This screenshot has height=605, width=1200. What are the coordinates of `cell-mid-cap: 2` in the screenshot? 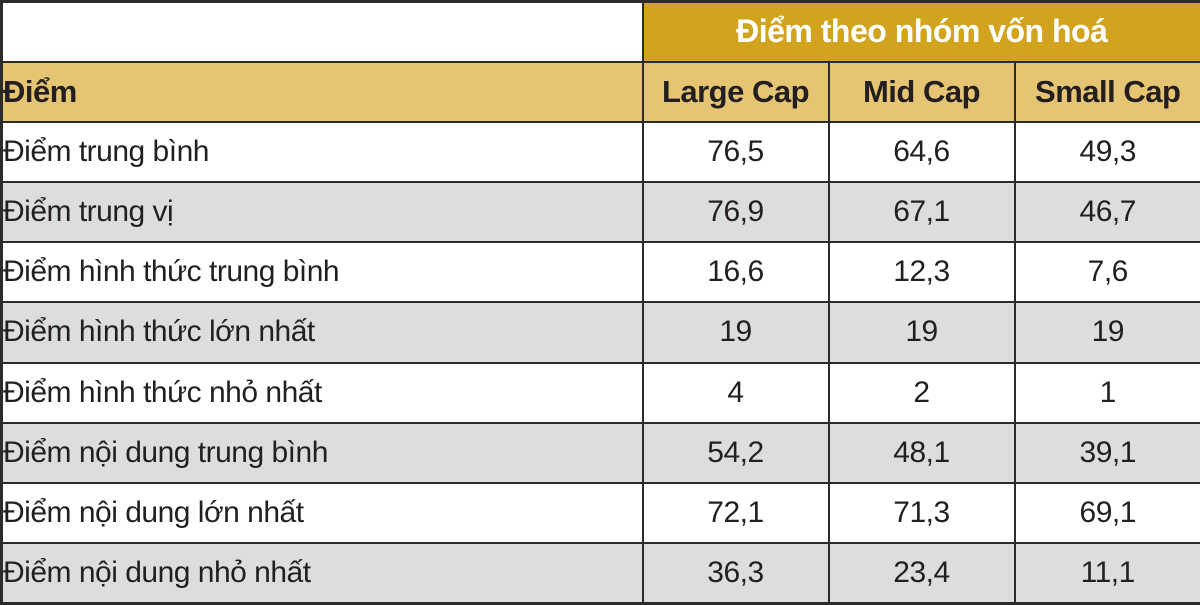 It's located at (921, 392).